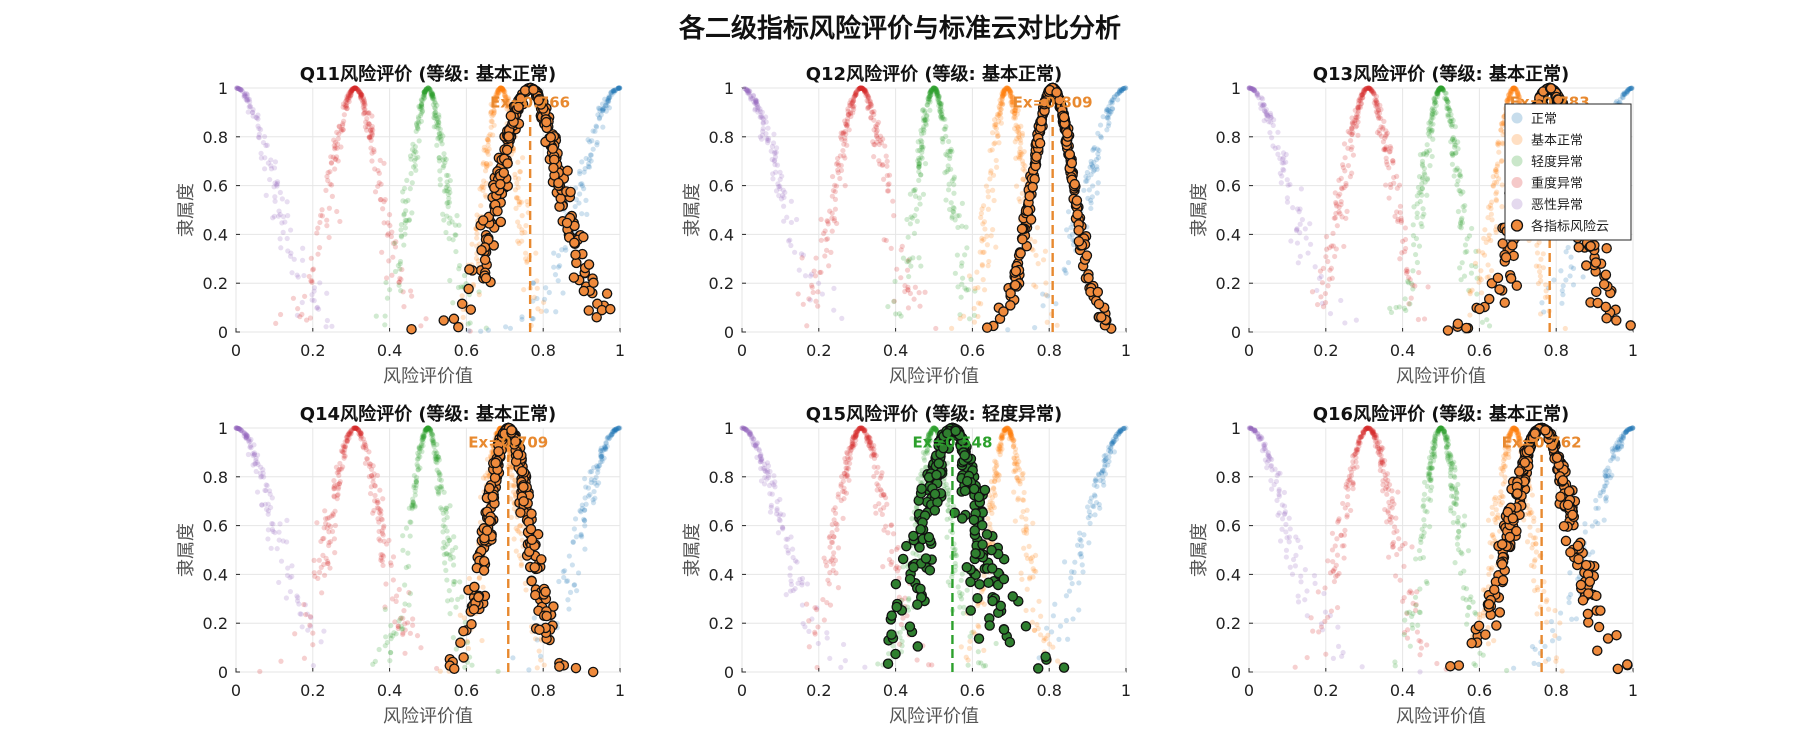 The height and width of the screenshot is (750, 1800). What do you see at coordinates (1441, 74) in the screenshot?
I see `subplot-title: Q13风险评价 (等级: 基本正常)` at bounding box center [1441, 74].